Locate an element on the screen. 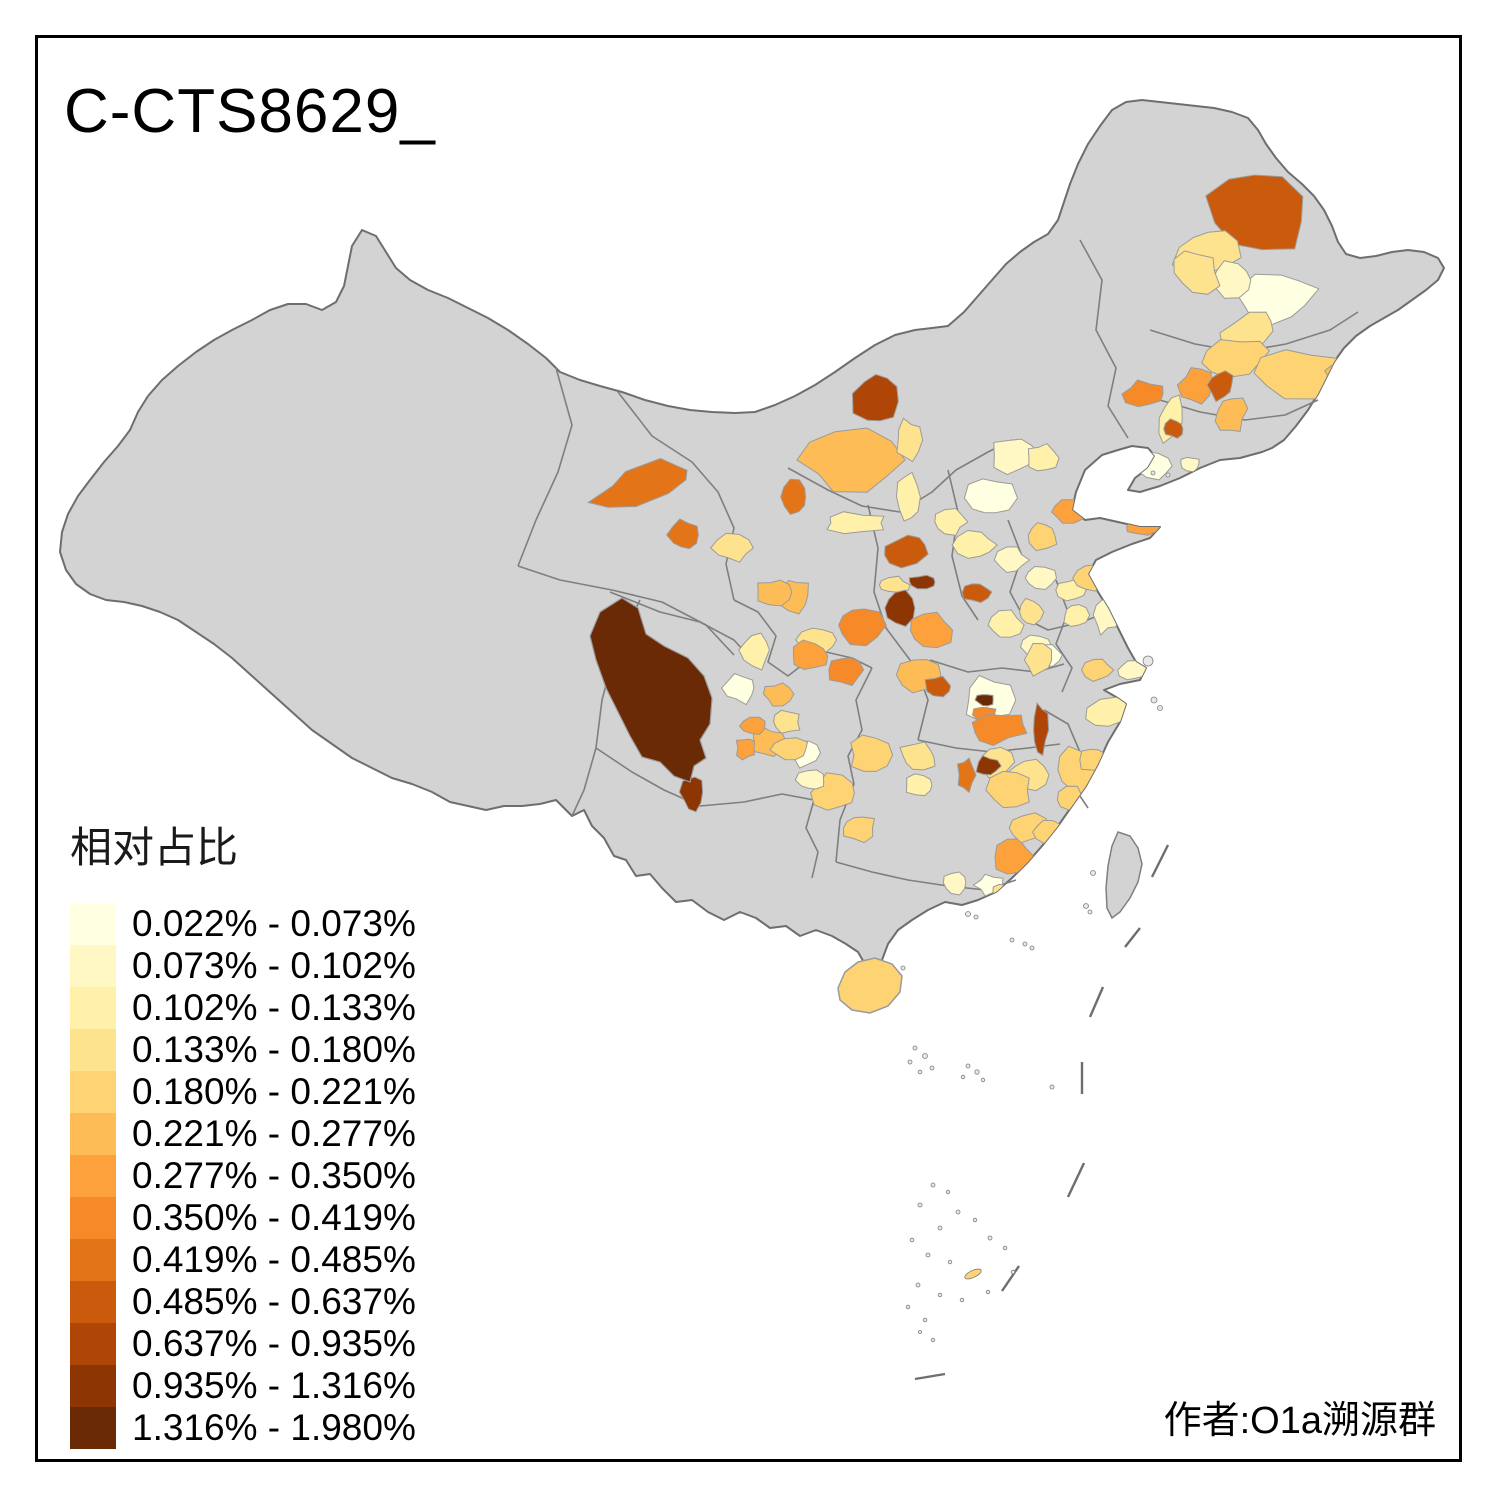 The image size is (1500, 1500). legend-item: 0.637% - 0.935% is located at coordinates (243, 1344).